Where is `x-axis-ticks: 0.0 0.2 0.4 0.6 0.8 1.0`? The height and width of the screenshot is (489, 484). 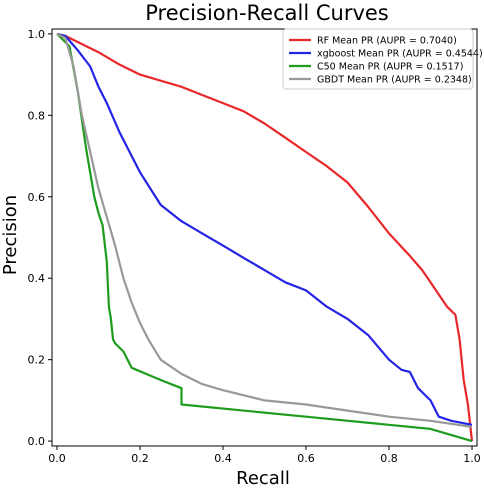 x-axis-ticks: 0.0 0.2 0.4 0.6 0.8 1.0 is located at coordinates (264, 455).